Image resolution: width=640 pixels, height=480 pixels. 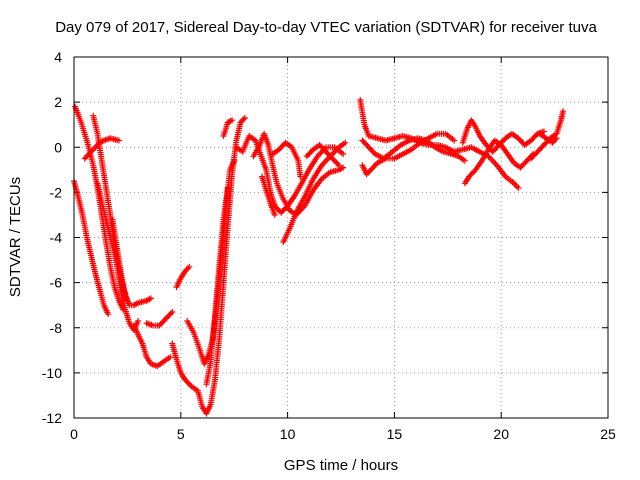 I want to click on y-axis-label: SDTVAR / TECUs, so click(x=15, y=237).